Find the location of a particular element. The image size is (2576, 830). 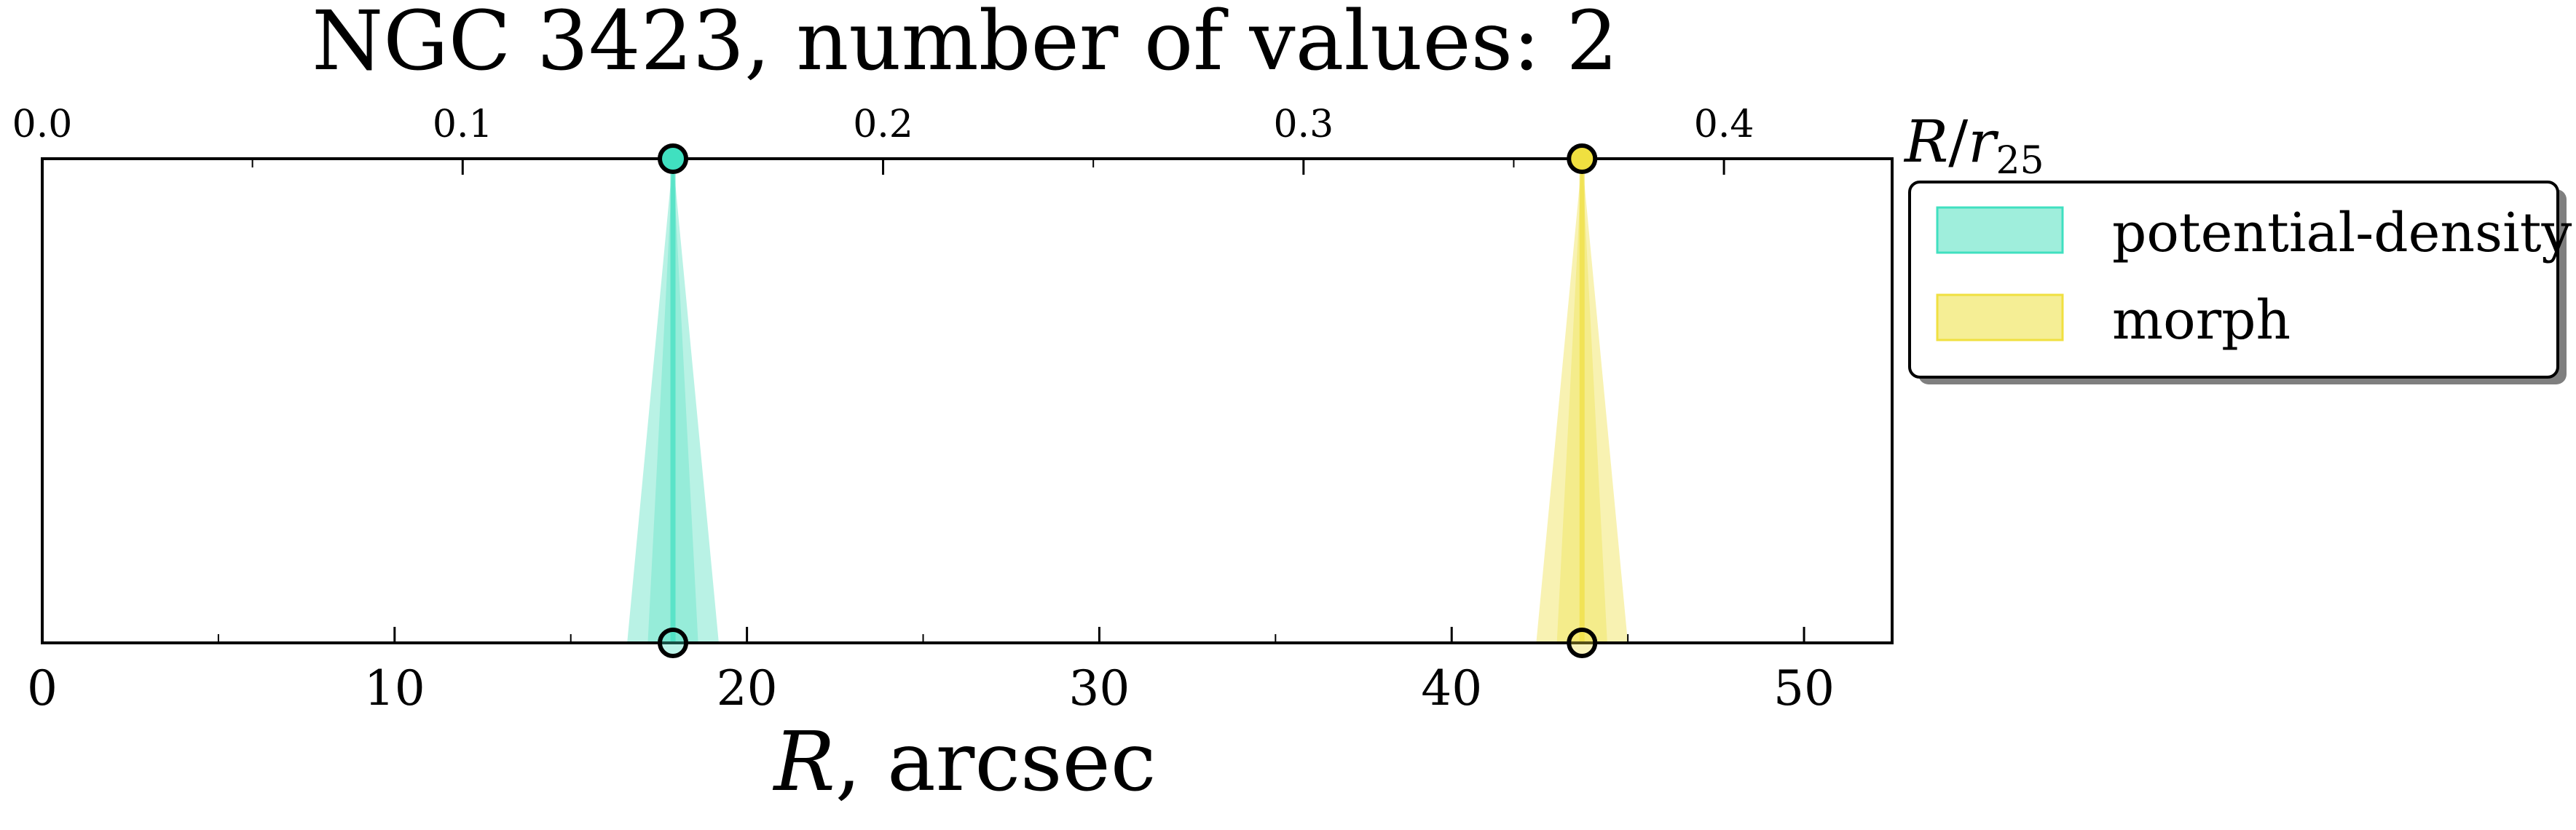

legend-label-morph: morph is located at coordinates (2201, 320).